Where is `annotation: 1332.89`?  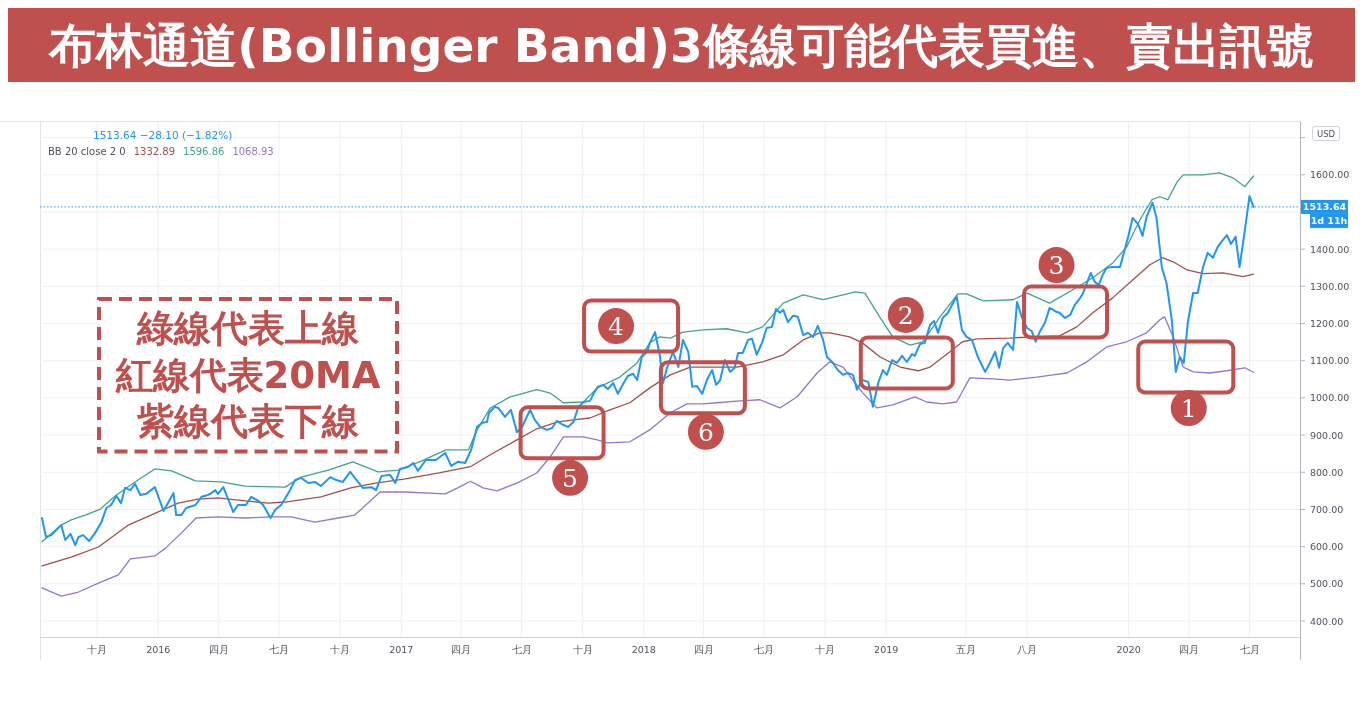 annotation: 1332.89 is located at coordinates (154, 151).